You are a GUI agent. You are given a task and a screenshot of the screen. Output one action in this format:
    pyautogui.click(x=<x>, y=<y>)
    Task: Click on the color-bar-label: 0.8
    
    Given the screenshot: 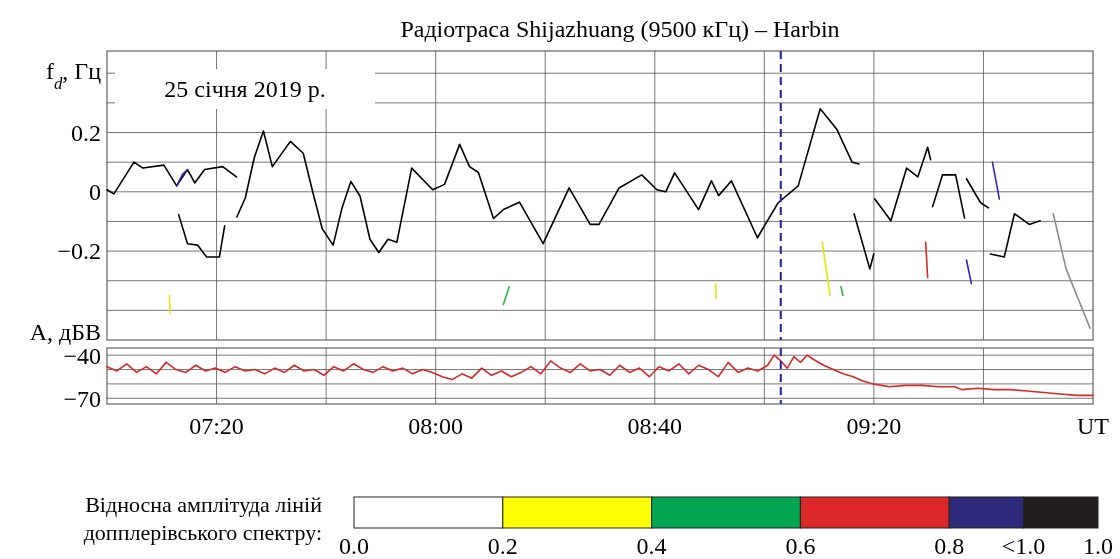 What is the action you would take?
    pyautogui.click(x=949, y=546)
    